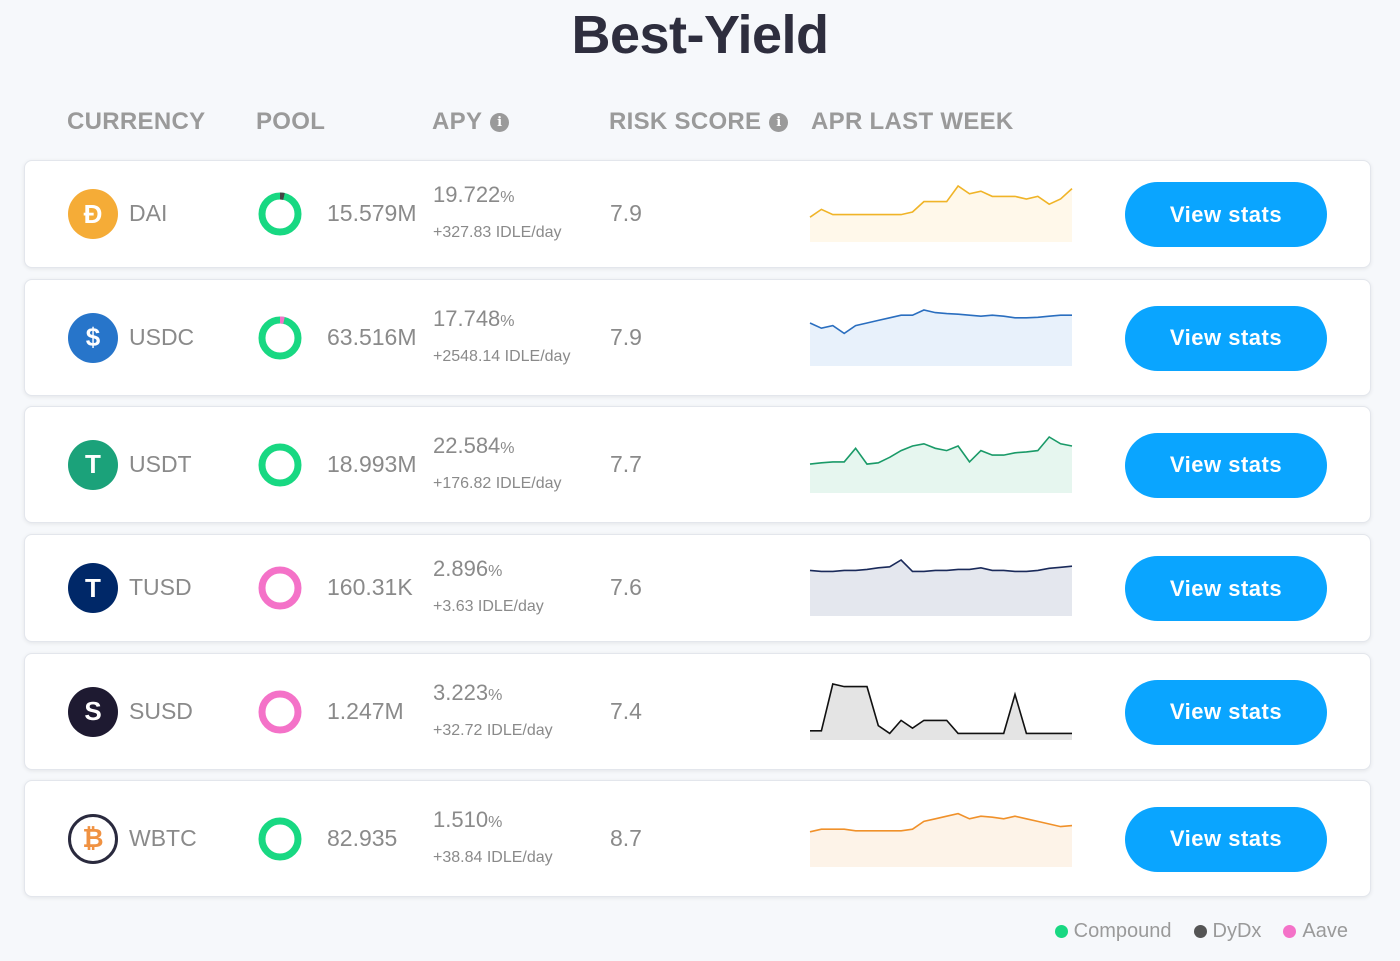 This screenshot has height=961, width=1400. Describe the element at coordinates (160, 463) in the screenshot. I see `currency-name: USDT` at that location.